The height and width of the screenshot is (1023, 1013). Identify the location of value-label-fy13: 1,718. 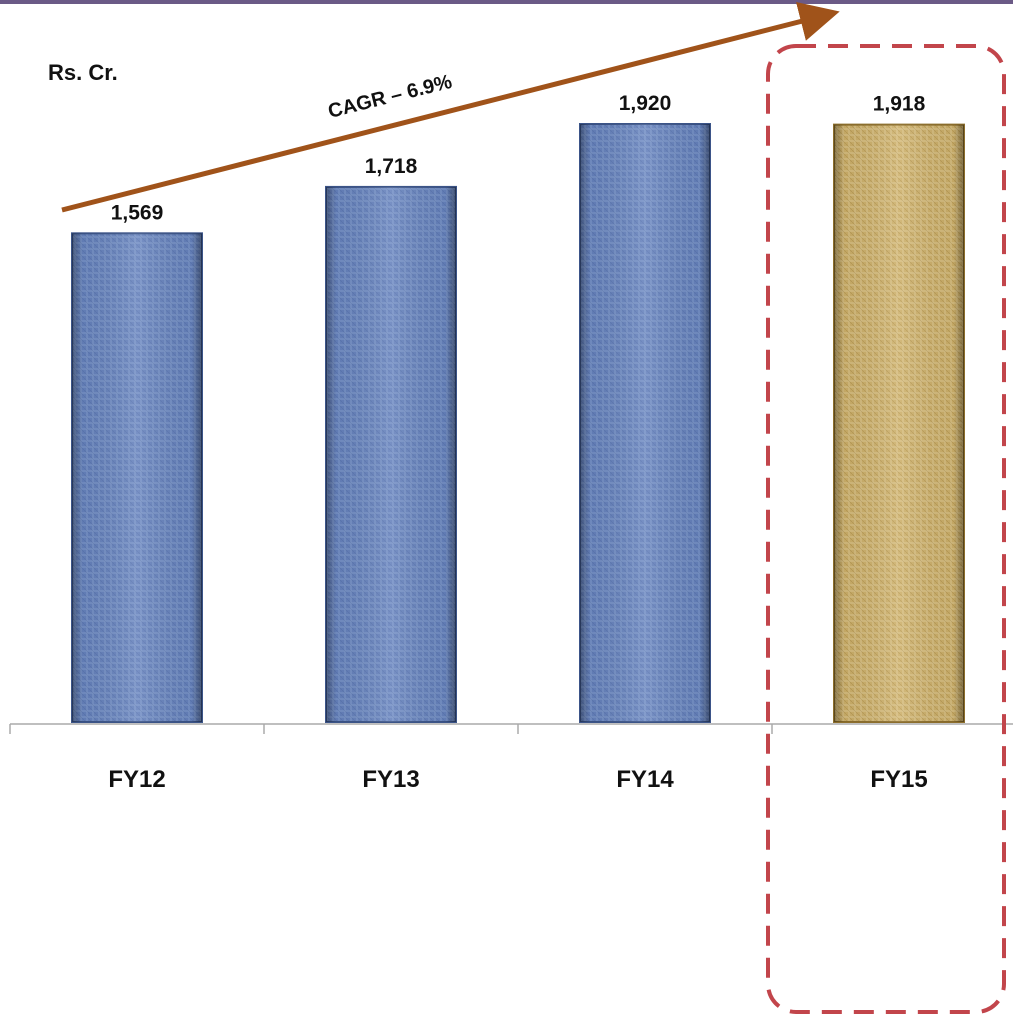
(391, 166).